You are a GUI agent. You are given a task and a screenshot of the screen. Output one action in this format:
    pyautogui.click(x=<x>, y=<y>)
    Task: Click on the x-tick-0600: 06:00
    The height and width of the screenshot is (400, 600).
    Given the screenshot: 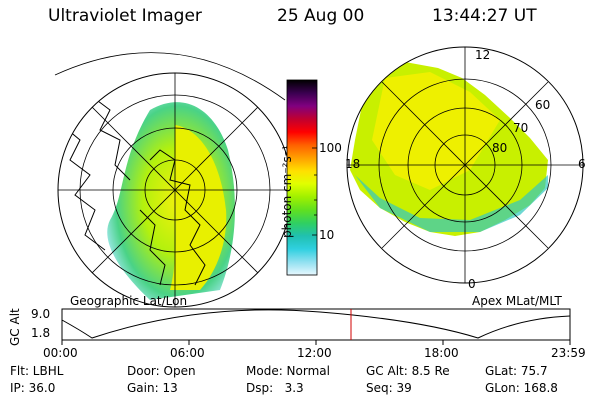 What is the action you would take?
    pyautogui.click(x=187, y=353)
    